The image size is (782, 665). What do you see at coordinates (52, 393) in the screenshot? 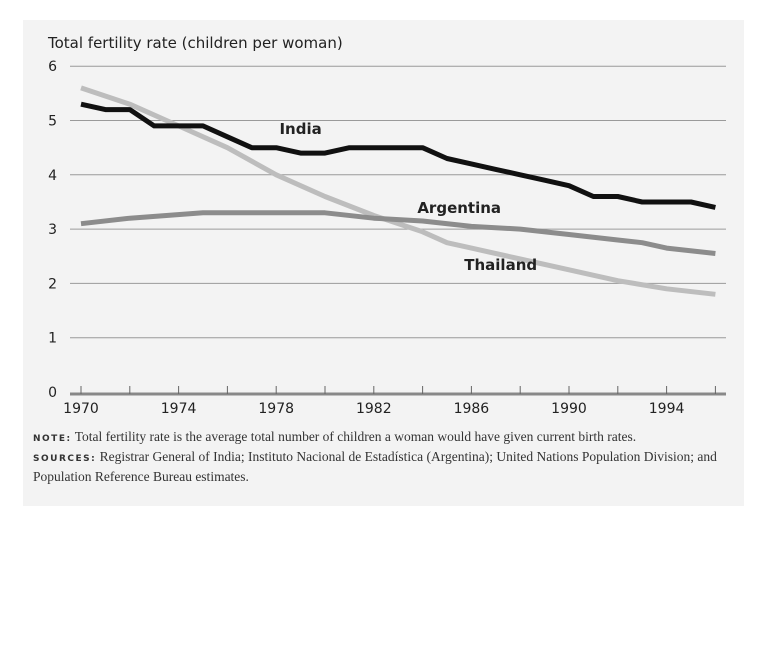
I see `y-tick-label: 0` at bounding box center [52, 393].